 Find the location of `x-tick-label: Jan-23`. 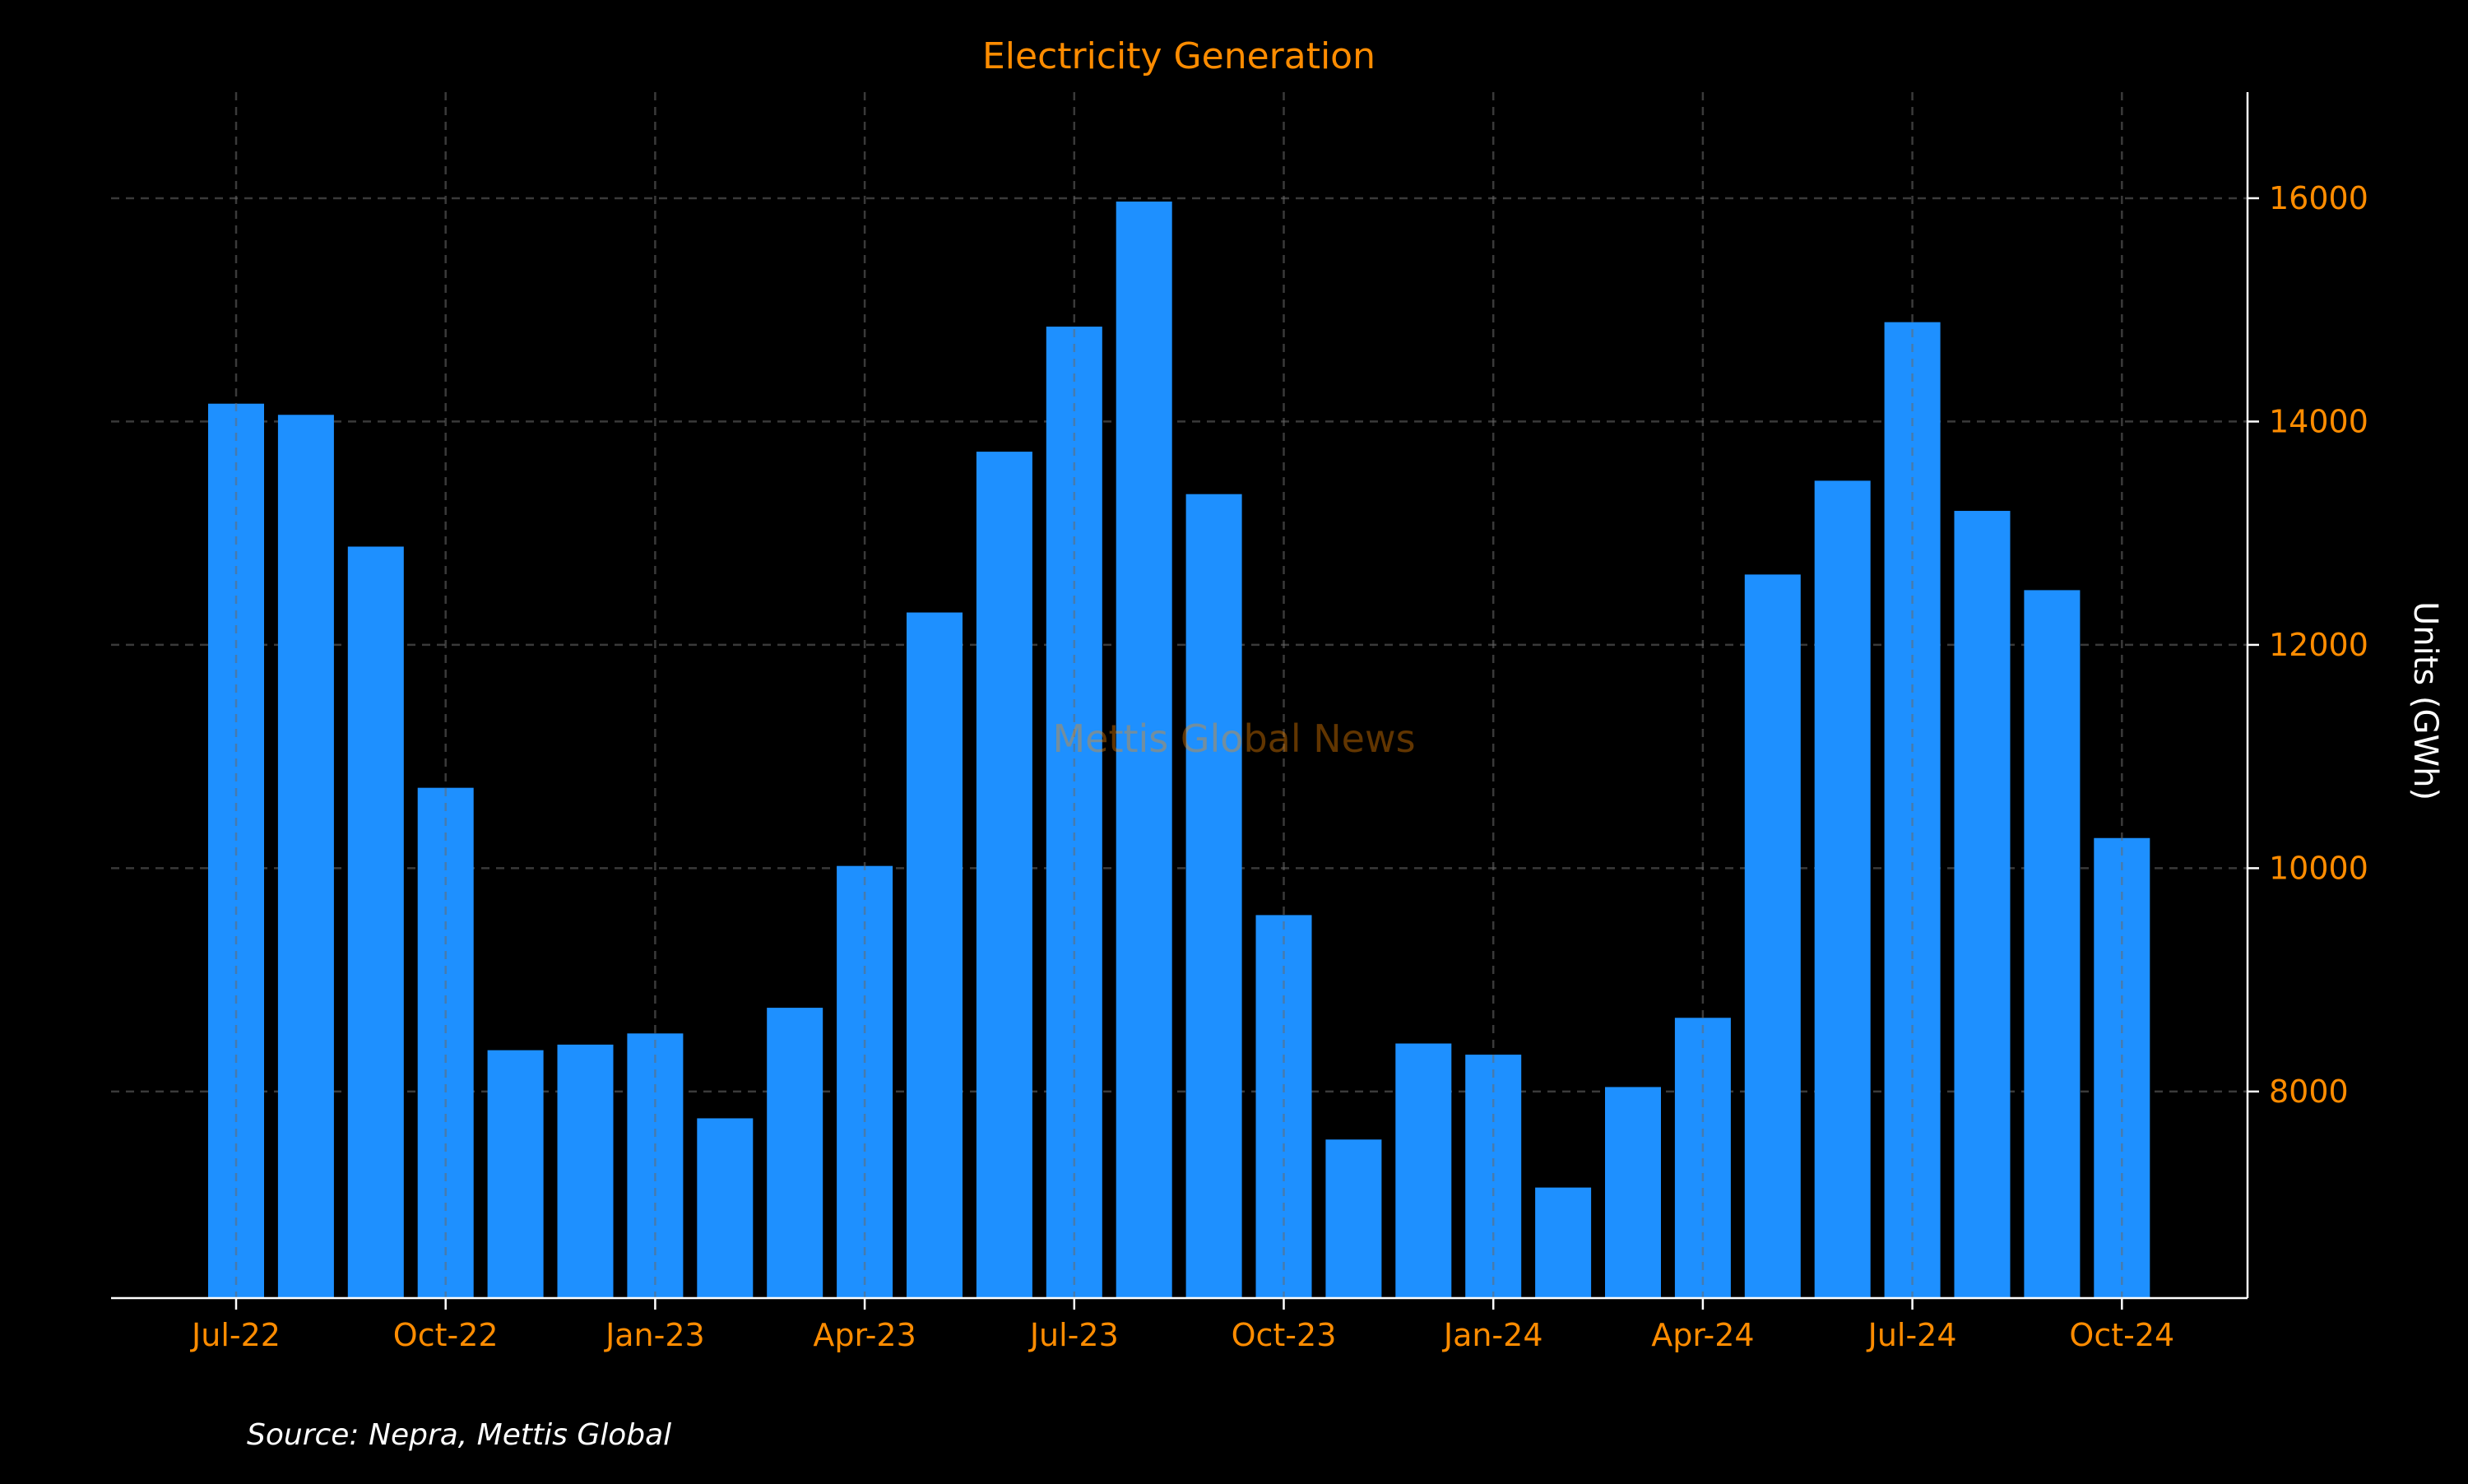

x-tick-label: Jan-23 is located at coordinates (654, 1335).